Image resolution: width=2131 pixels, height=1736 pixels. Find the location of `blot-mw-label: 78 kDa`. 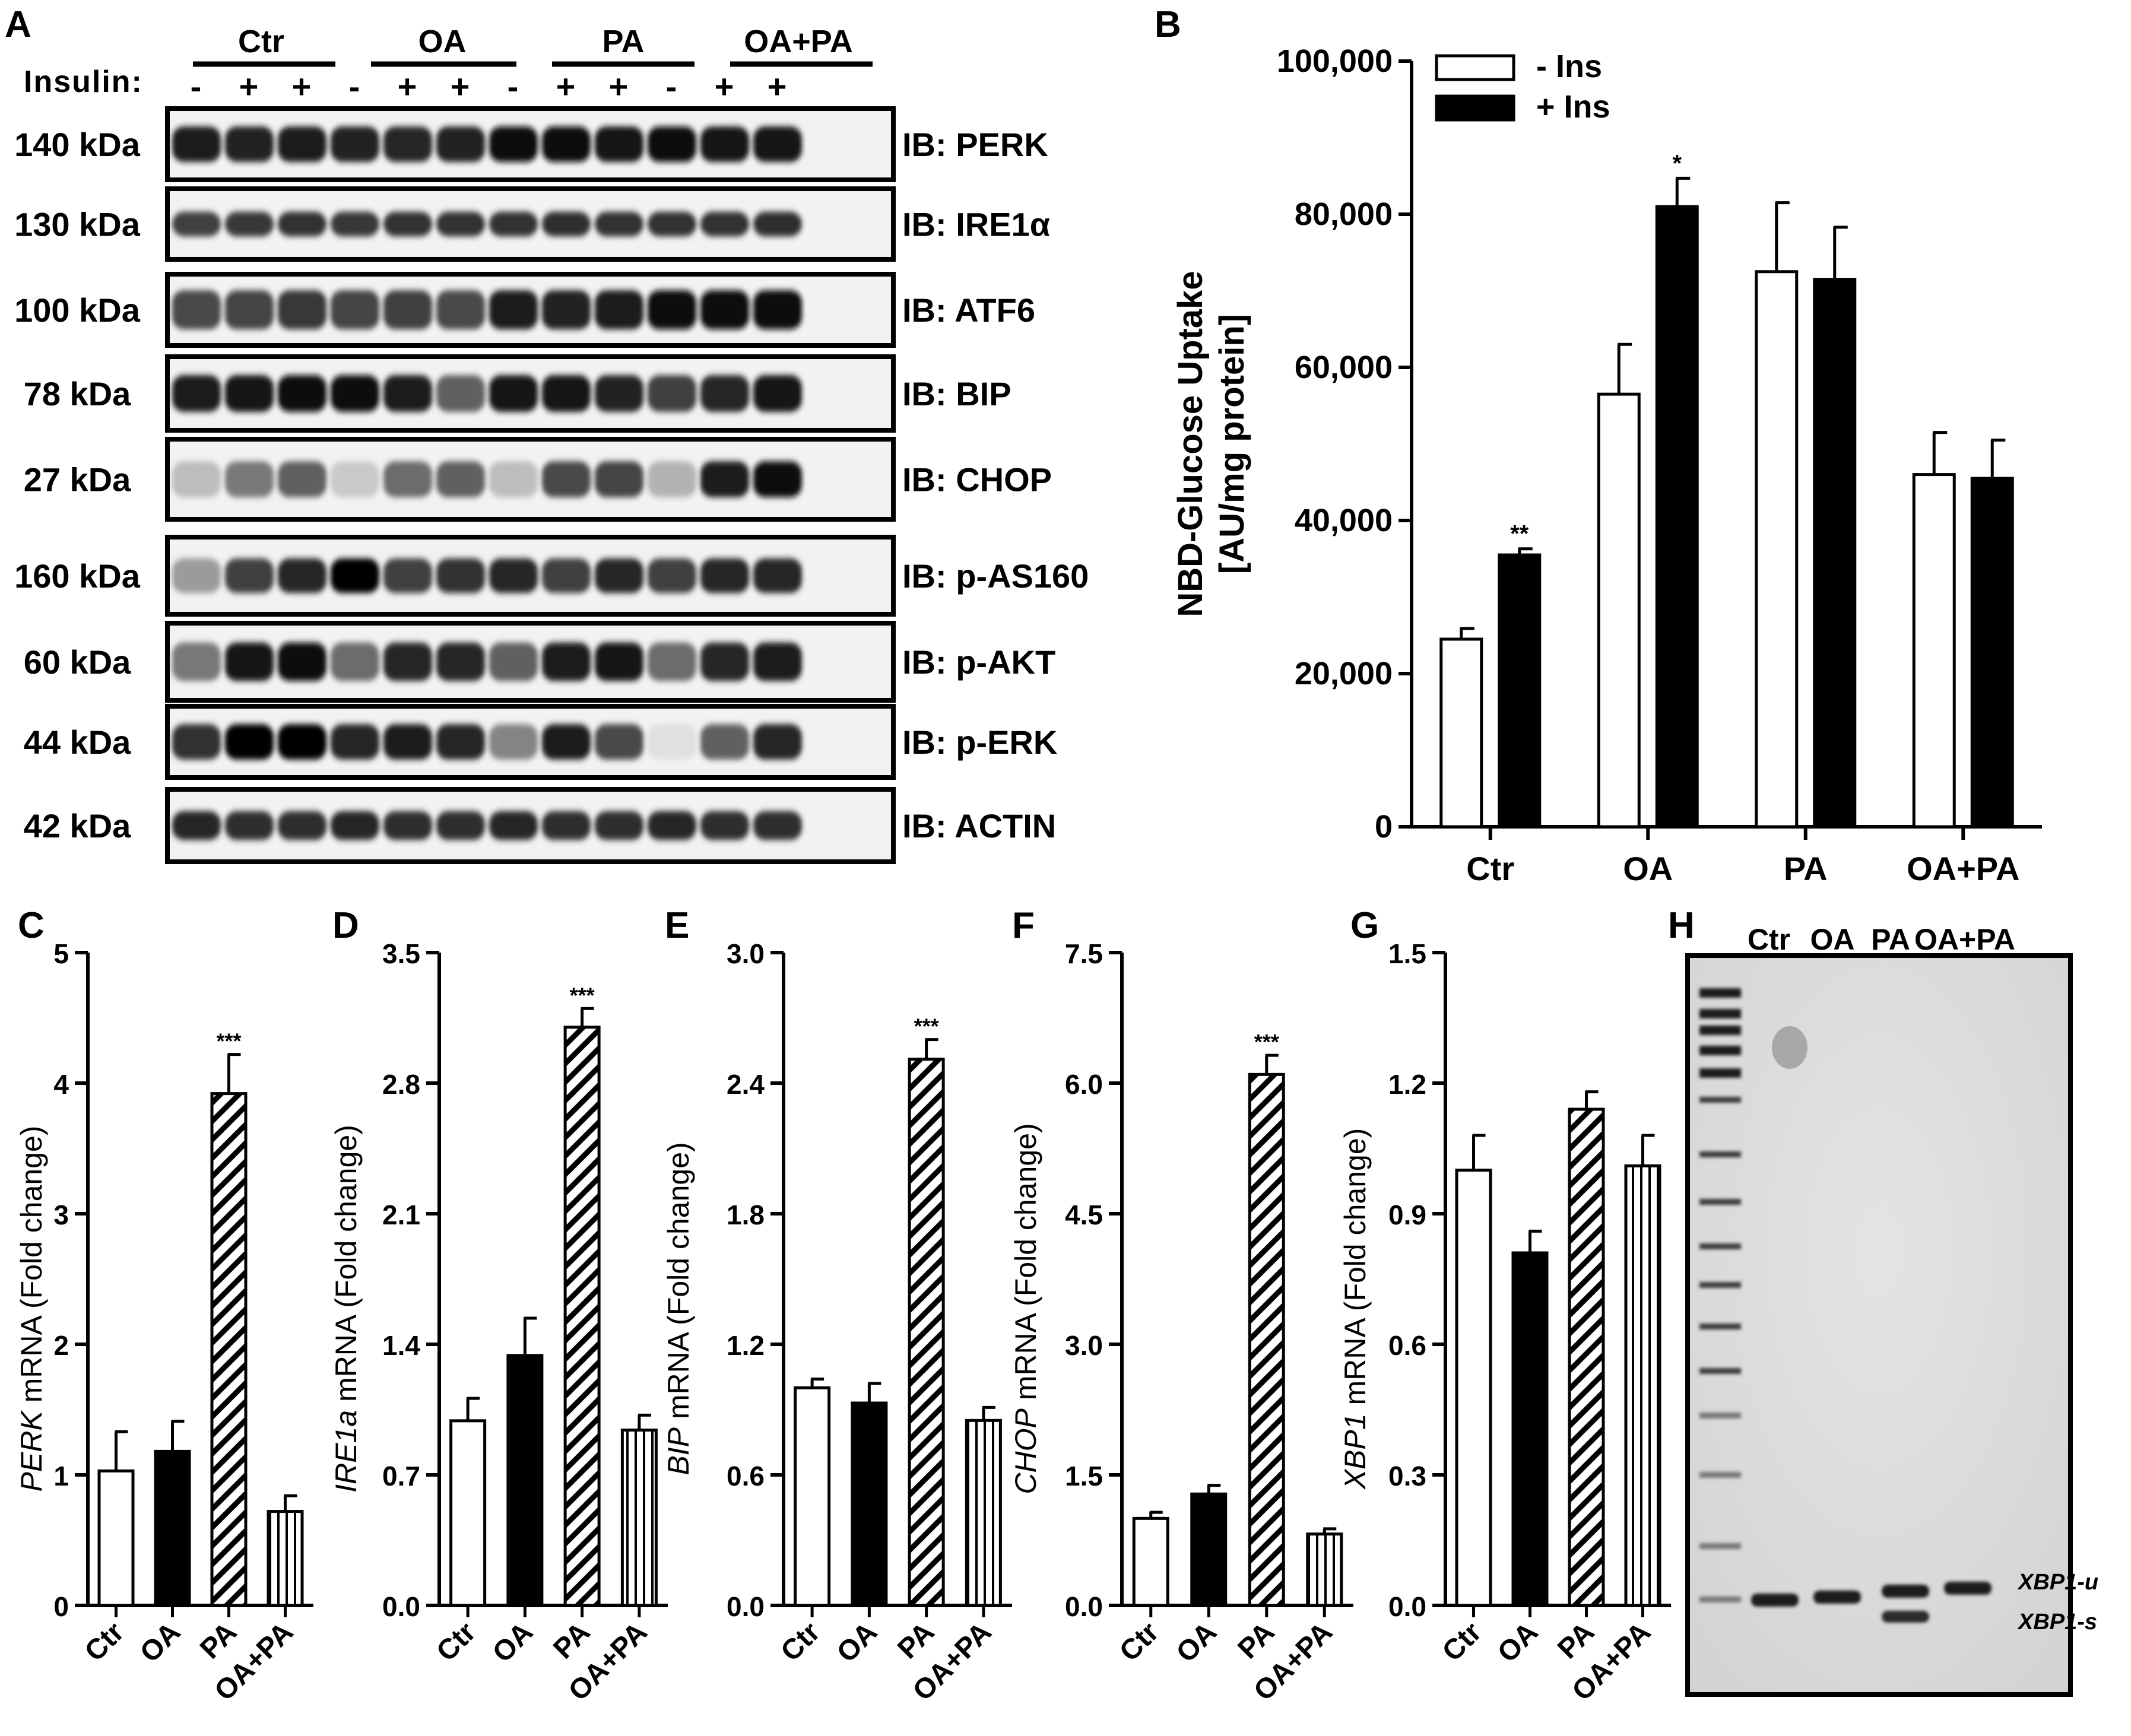

blot-mw-label: 78 kDa is located at coordinates (77, 393).